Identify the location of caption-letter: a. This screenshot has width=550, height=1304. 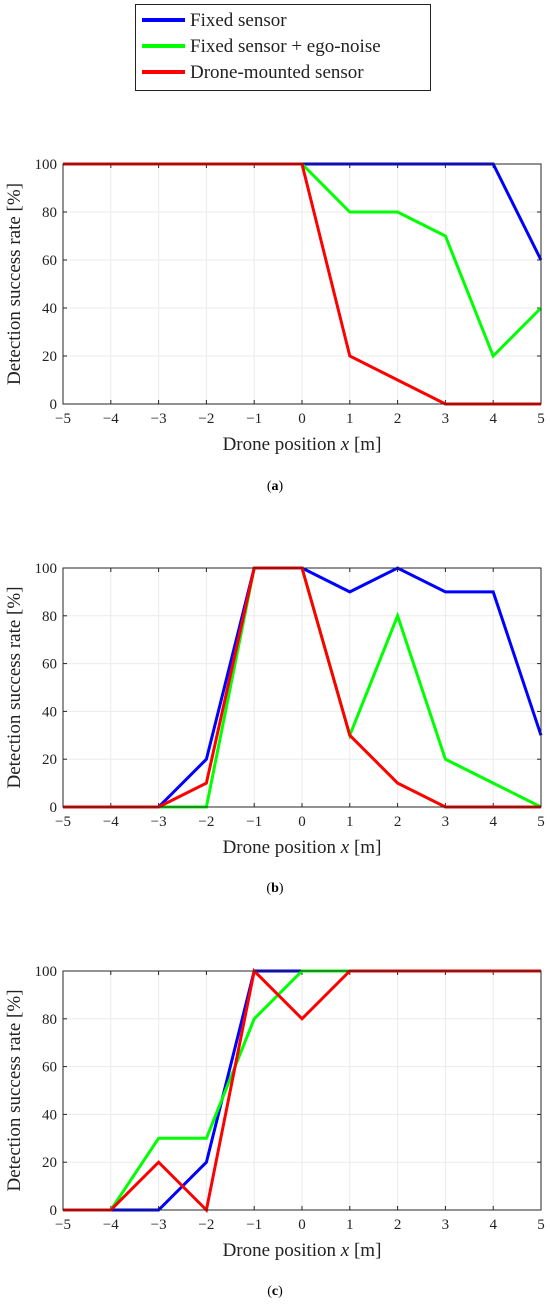
(275, 486).